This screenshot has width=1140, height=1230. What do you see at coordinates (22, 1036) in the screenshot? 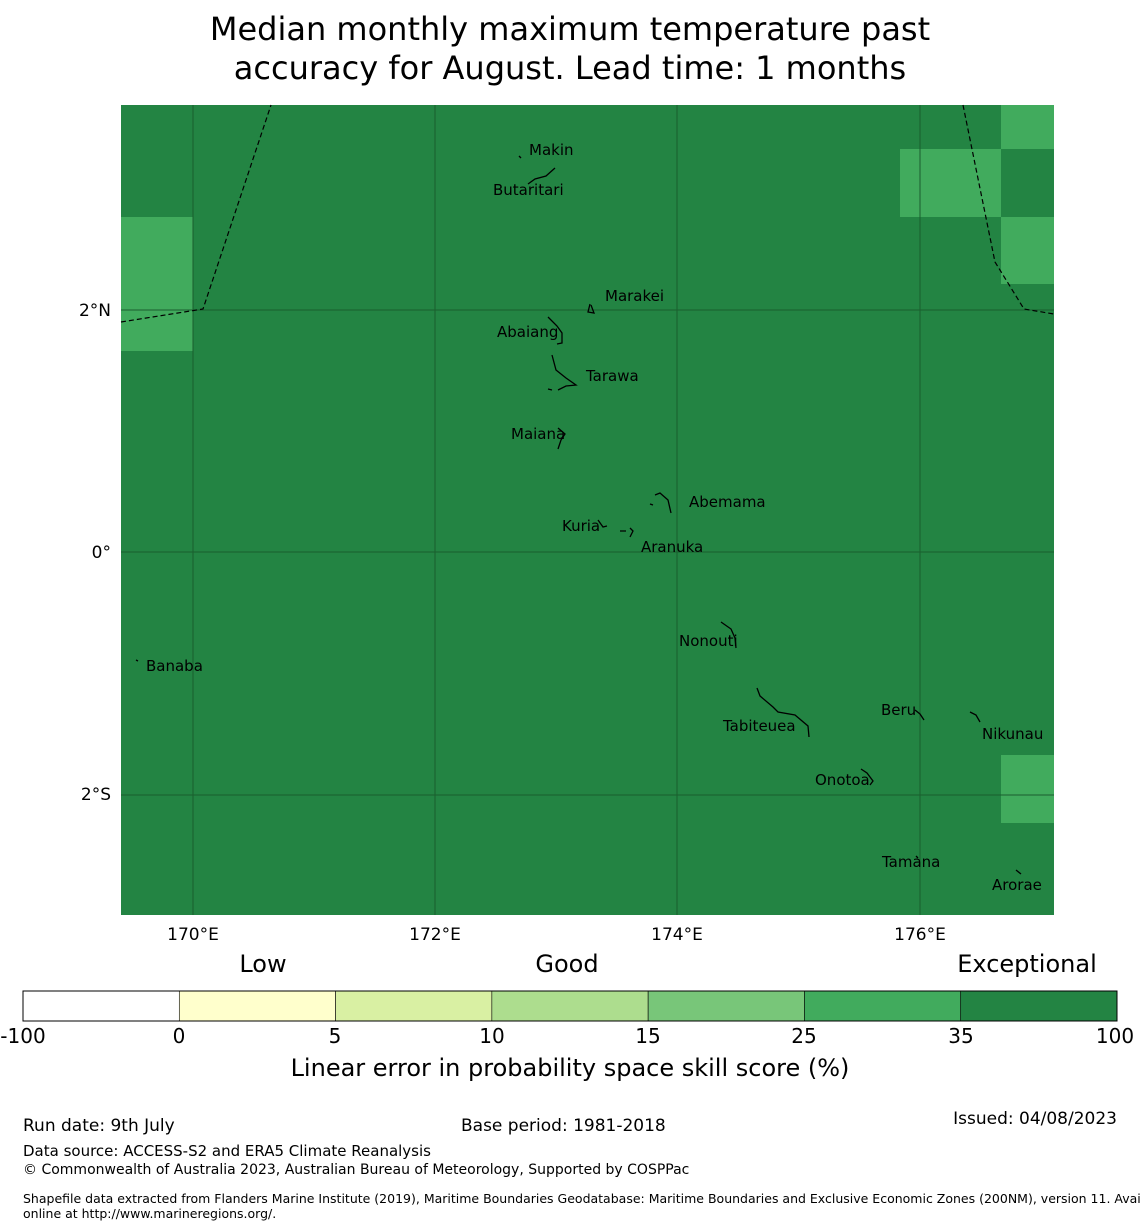
I see `cb-tick: -100` at bounding box center [22, 1036].